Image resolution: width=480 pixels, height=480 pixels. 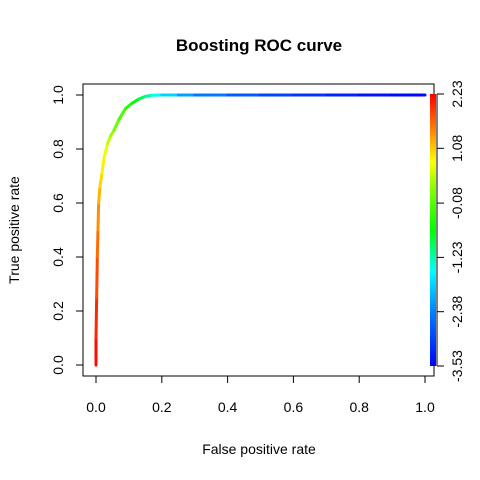 I want to click on x-tick-label-5: 1.0, so click(x=425, y=407).